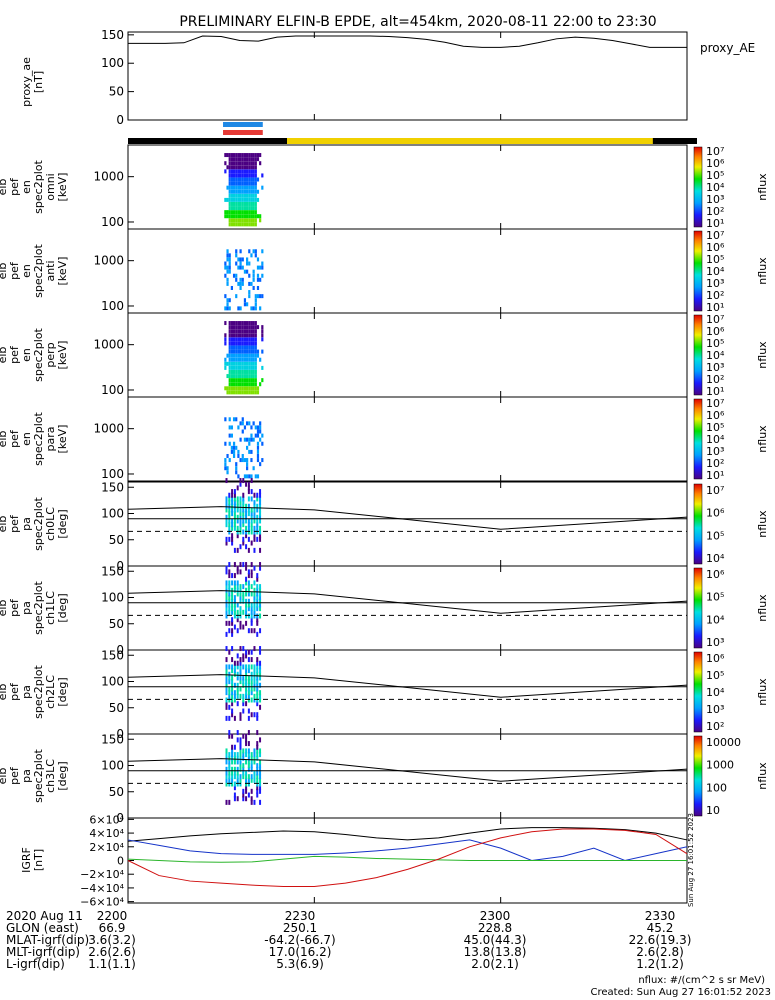  Describe the element at coordinates (715, 709) in the screenshot. I see `colorbar-tick-label: 10³` at that location.